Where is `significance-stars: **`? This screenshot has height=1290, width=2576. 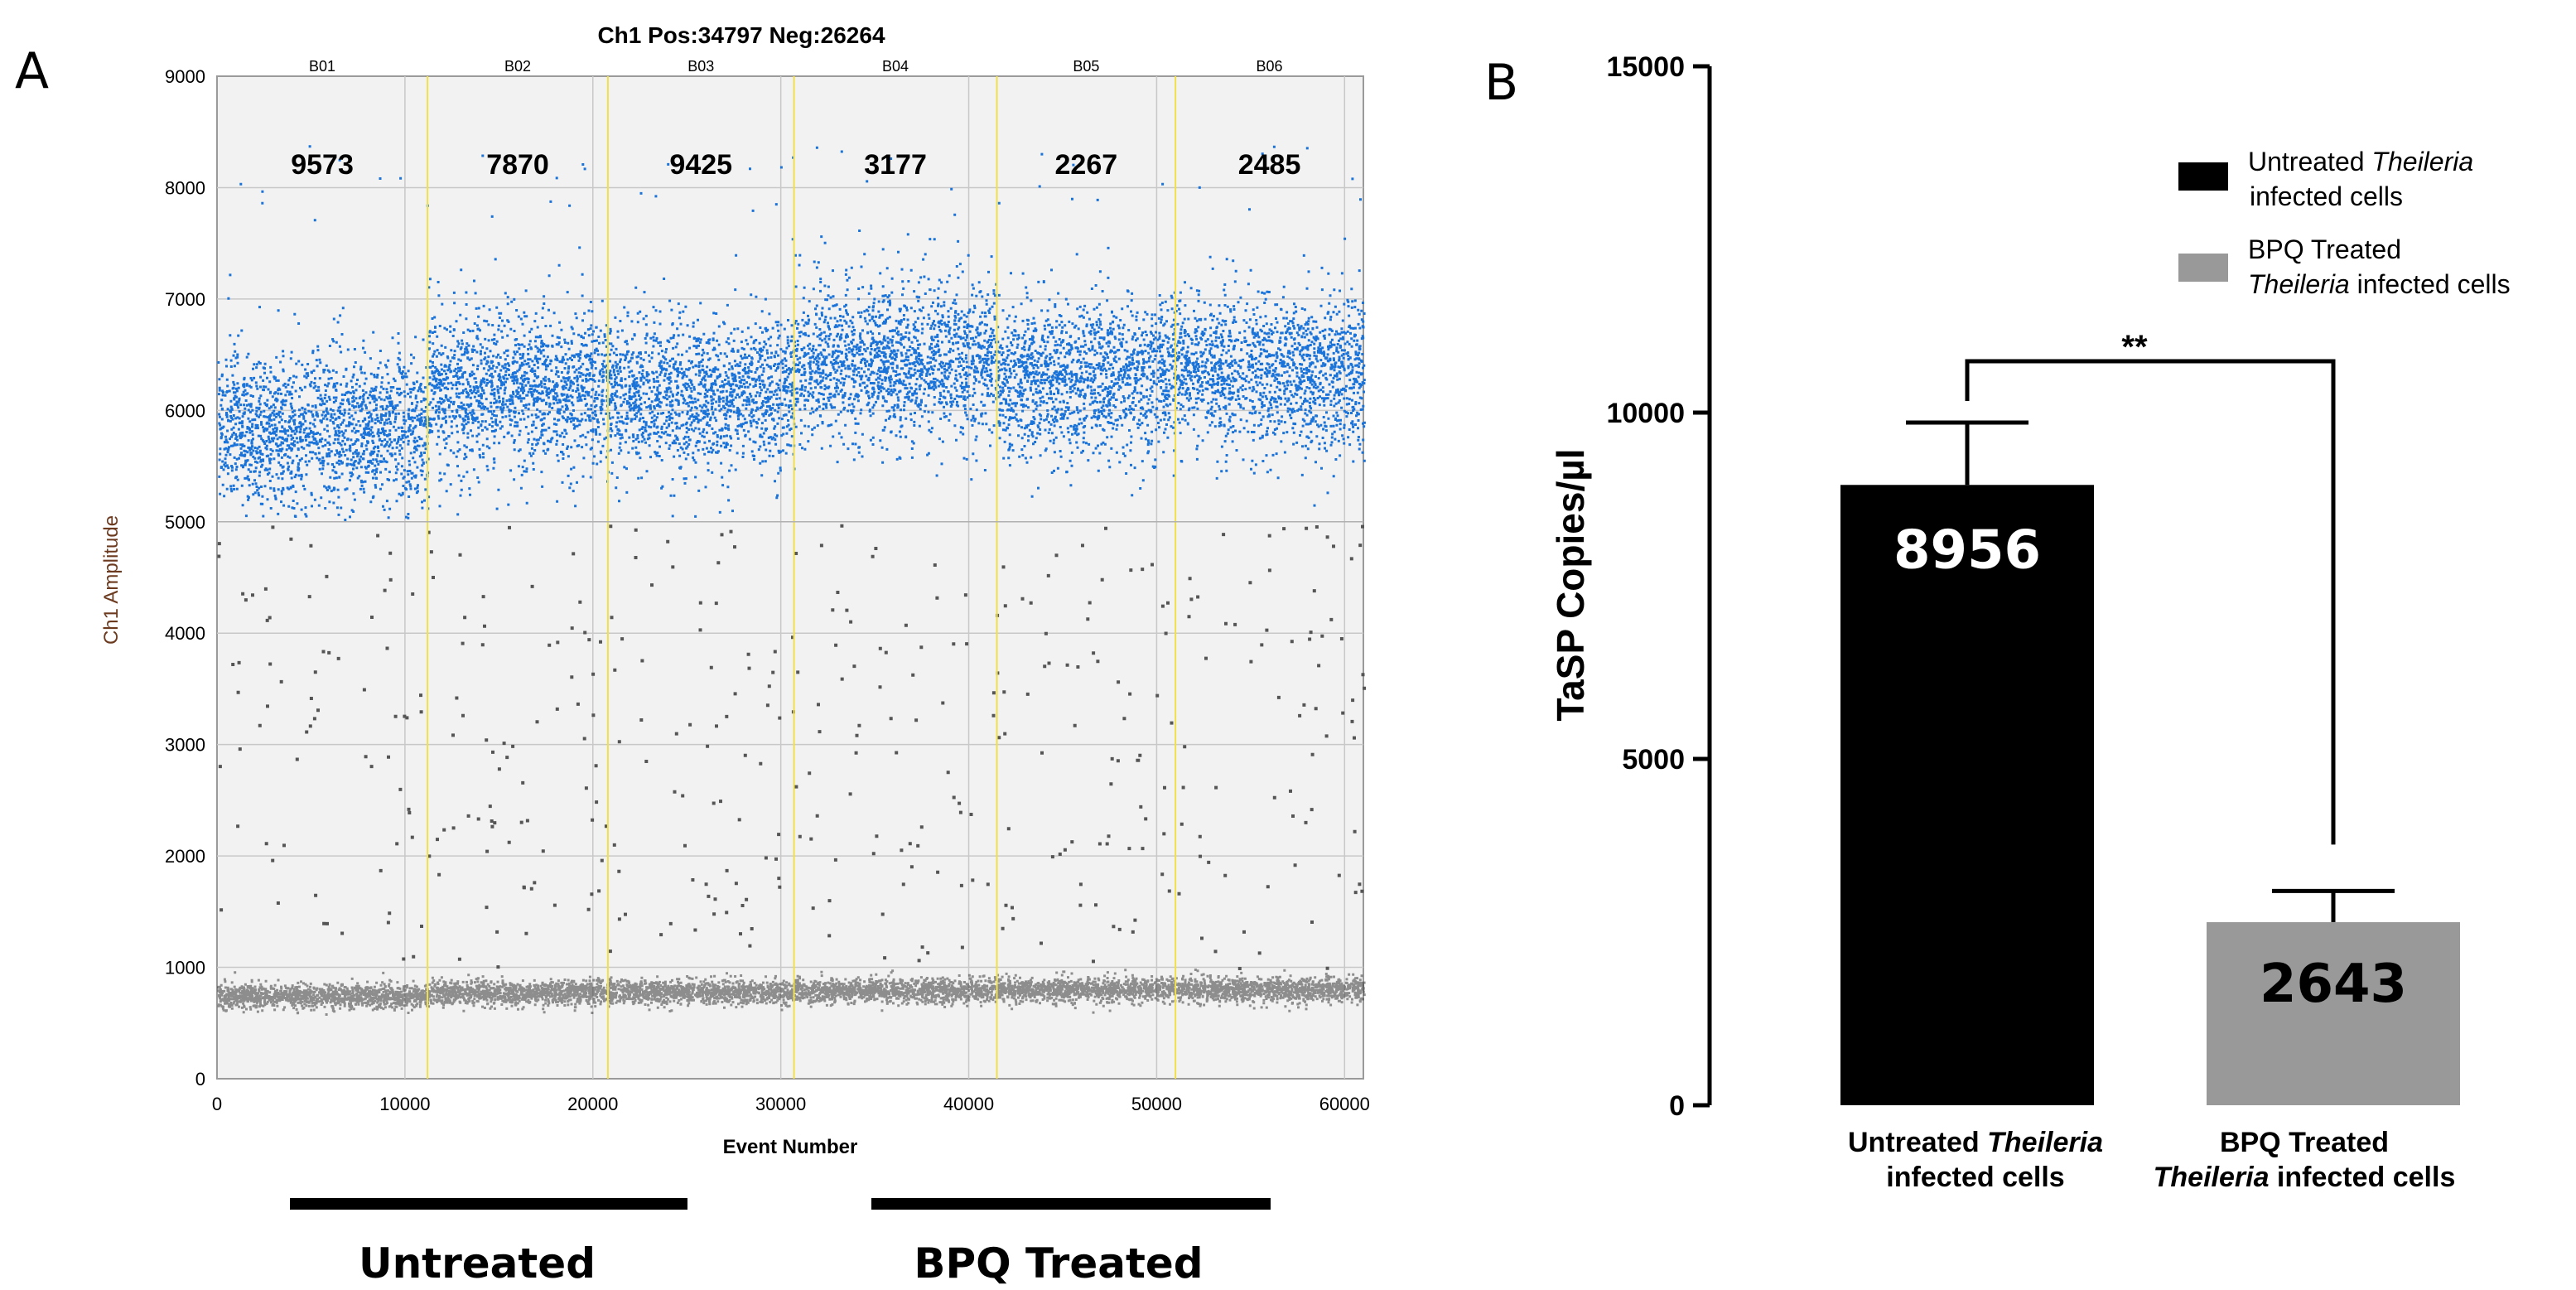
significance-stars: ** is located at coordinates (2134, 347).